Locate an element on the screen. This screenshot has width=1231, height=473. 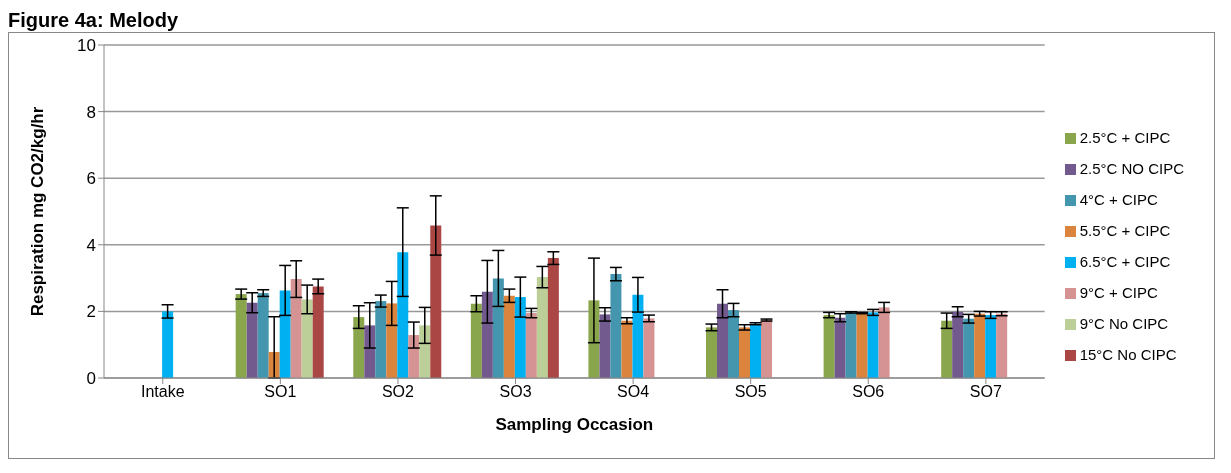
legend-label: 9°C No CIPC is located at coordinates (1124, 323).